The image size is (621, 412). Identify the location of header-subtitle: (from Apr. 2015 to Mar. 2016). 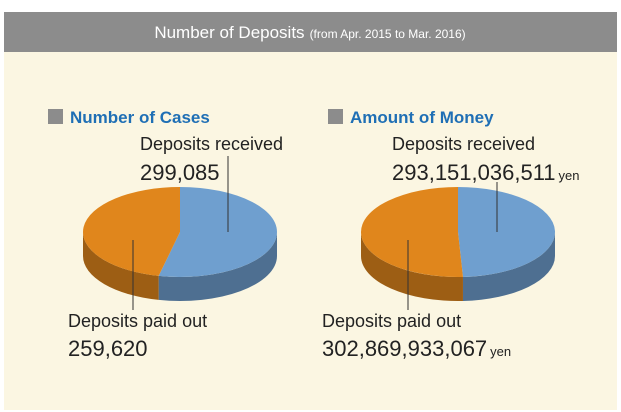
(388, 34).